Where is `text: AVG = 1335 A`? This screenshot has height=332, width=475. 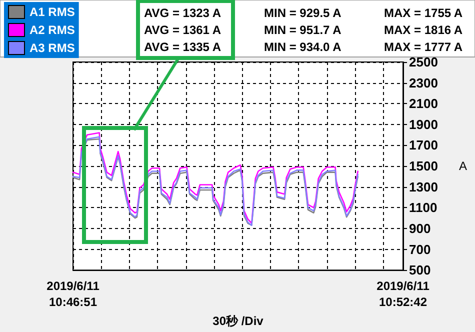
text: AVG = 1335 A is located at coordinates (183, 47).